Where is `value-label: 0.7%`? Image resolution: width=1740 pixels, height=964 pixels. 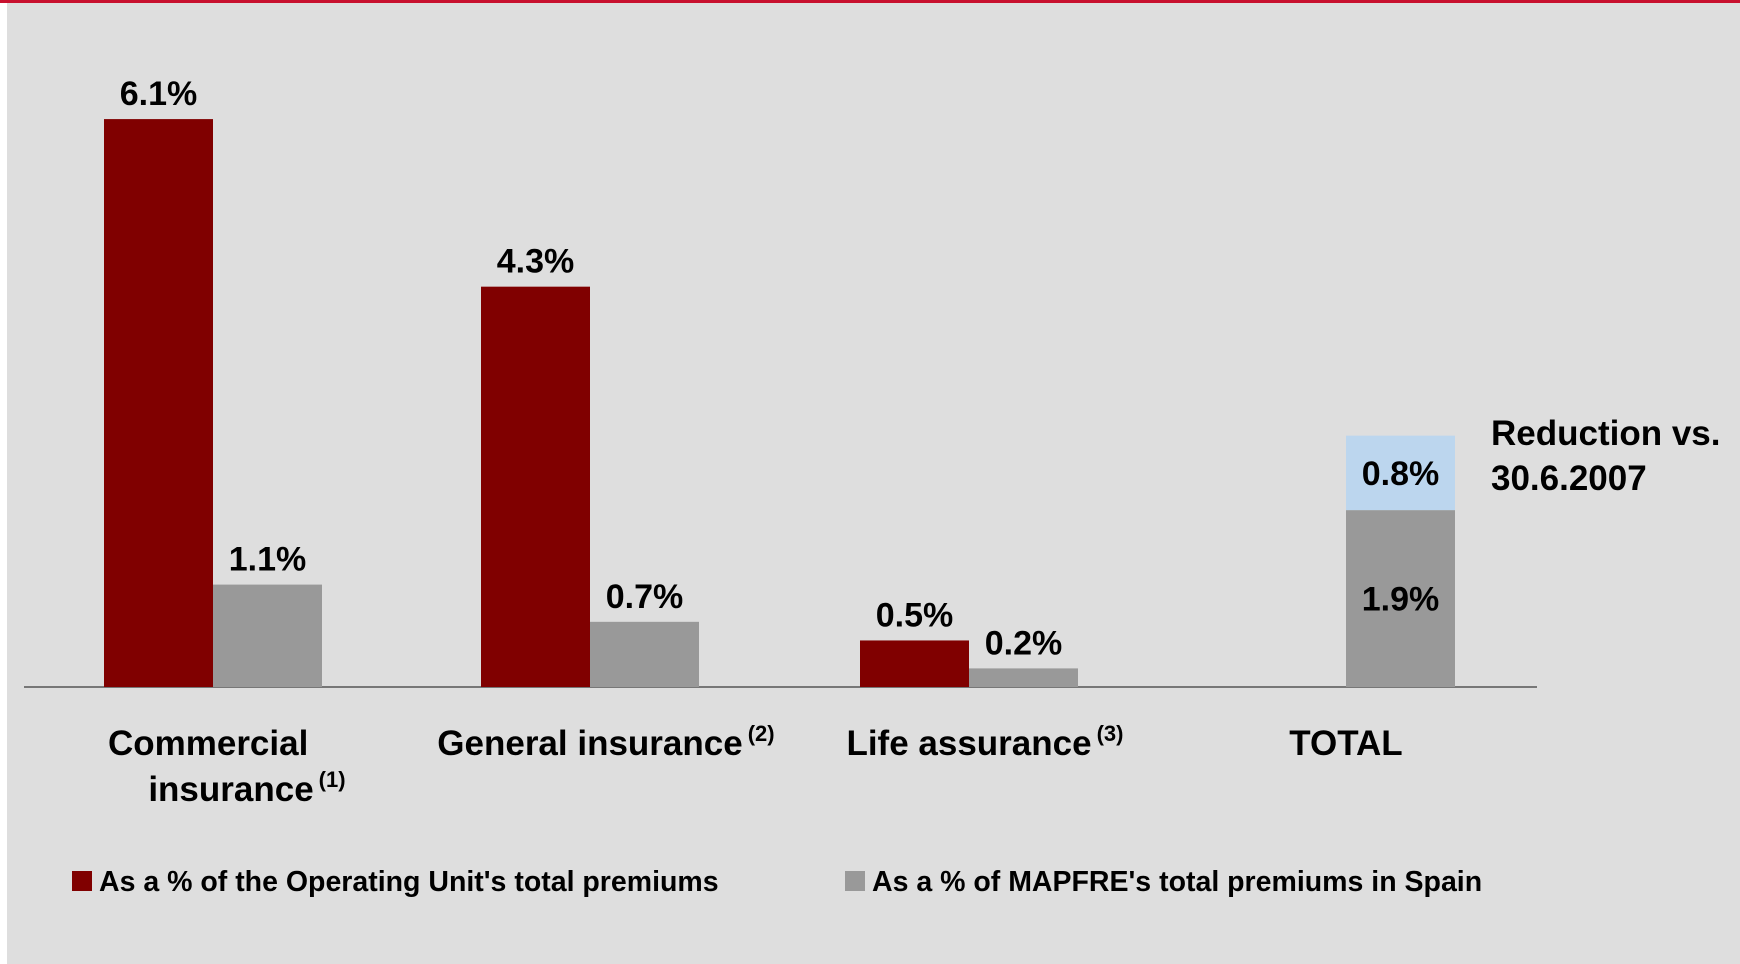 value-label: 0.7% is located at coordinates (645, 597).